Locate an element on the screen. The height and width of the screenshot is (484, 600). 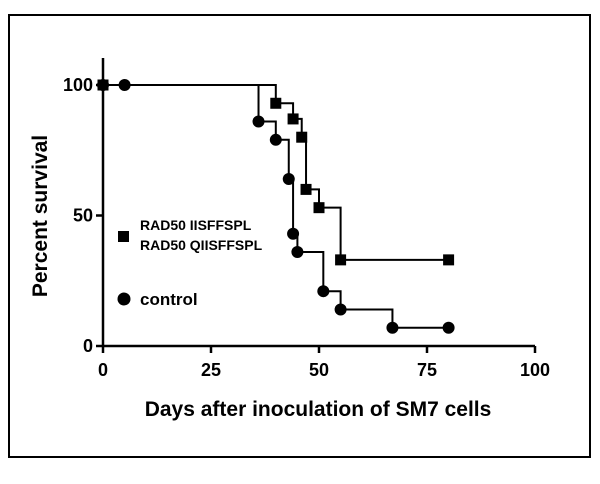
legend-marker-square is located at coordinates (123, 236).